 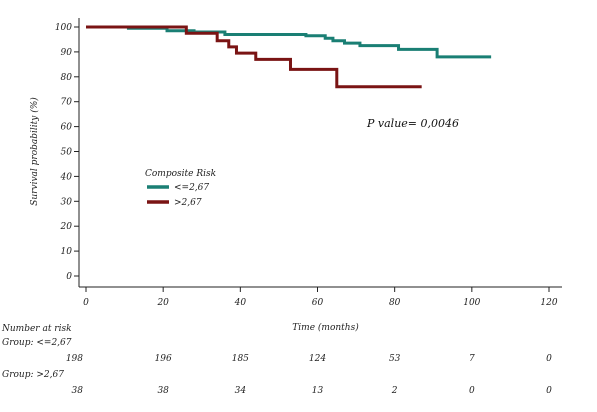 I want to click on risk-count: 196, so click(x=163, y=359).